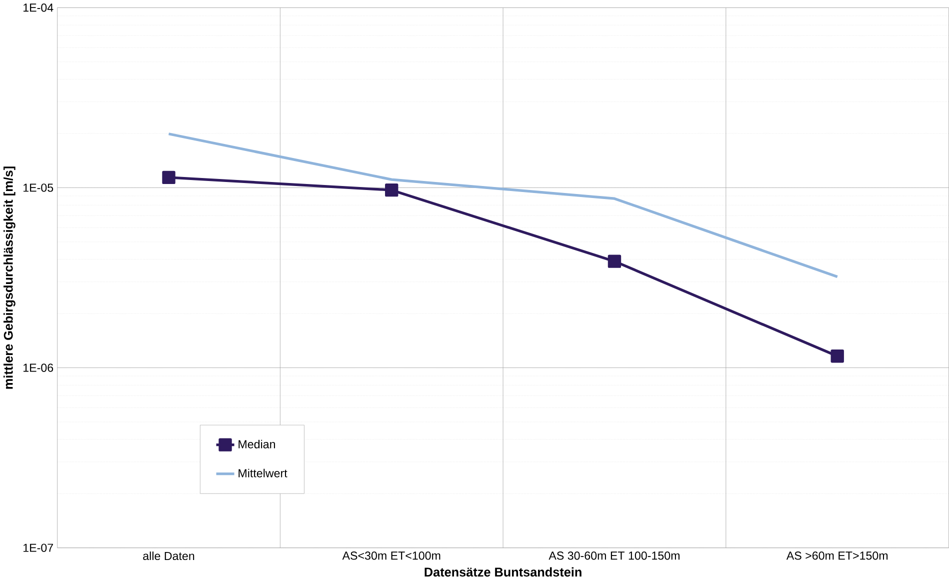  I want to click on x-tick-label: alle Daten, so click(168, 555).